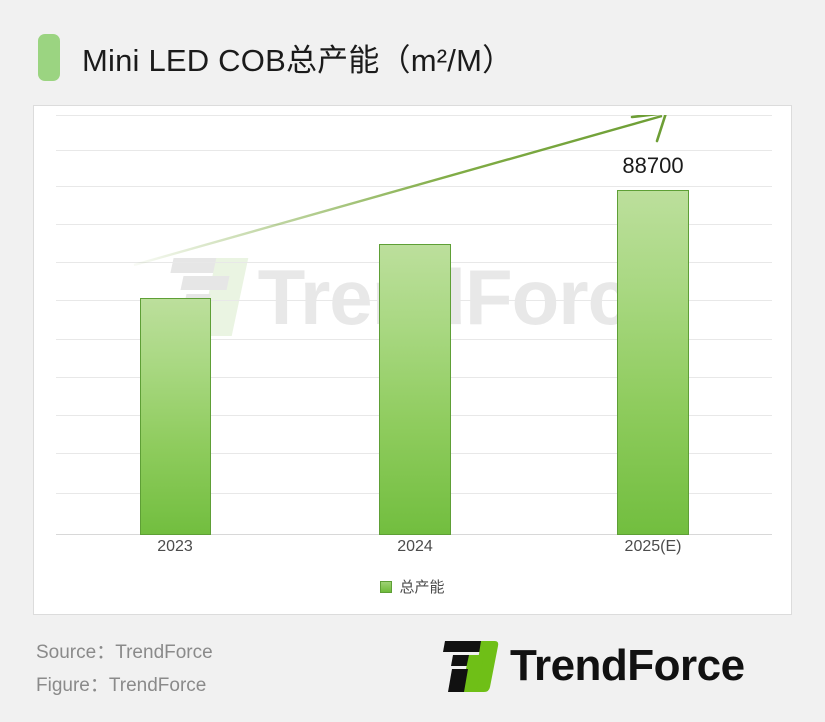  Describe the element at coordinates (471, 666) in the screenshot. I see `trendforce-logo-mark` at that location.